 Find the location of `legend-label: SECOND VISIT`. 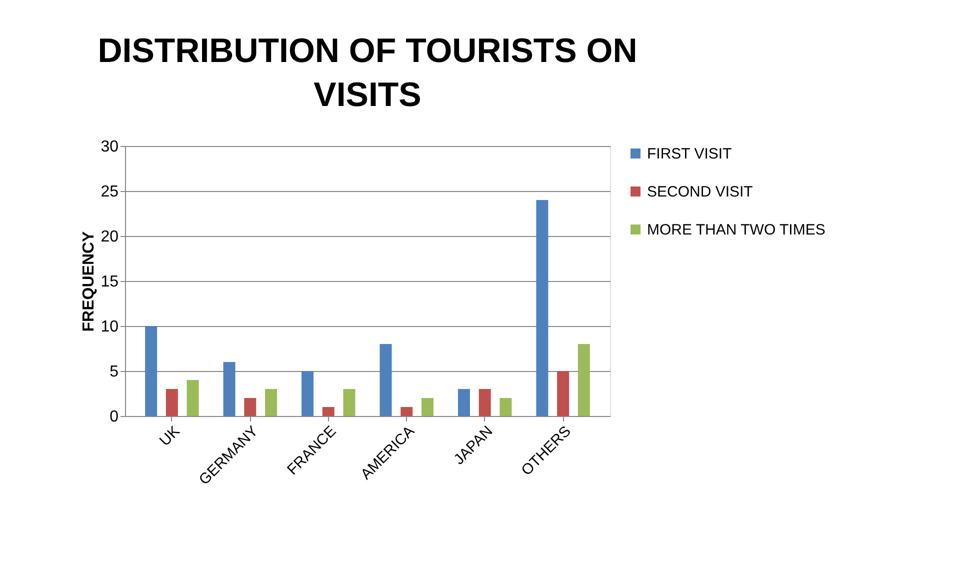

legend-label: SECOND VISIT is located at coordinates (700, 192).